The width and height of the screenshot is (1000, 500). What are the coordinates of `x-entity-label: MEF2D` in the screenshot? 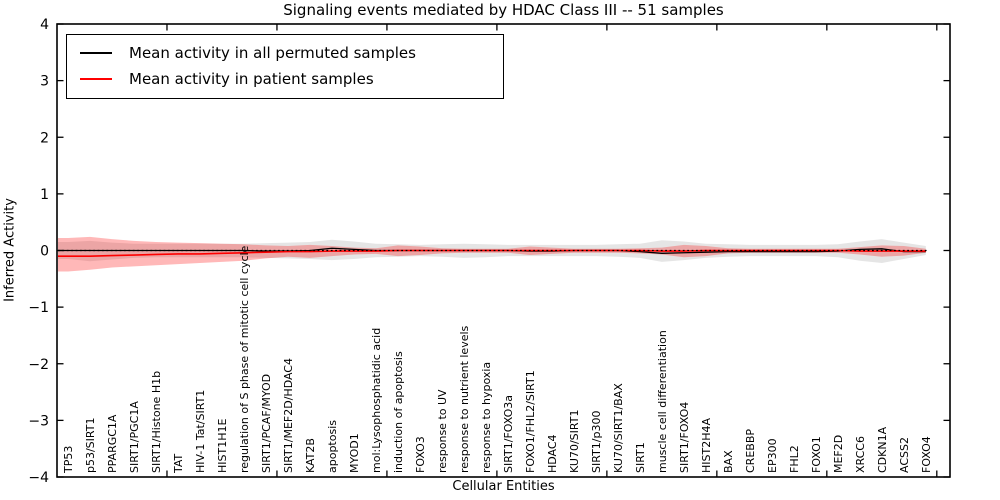 It's located at (838, 454).